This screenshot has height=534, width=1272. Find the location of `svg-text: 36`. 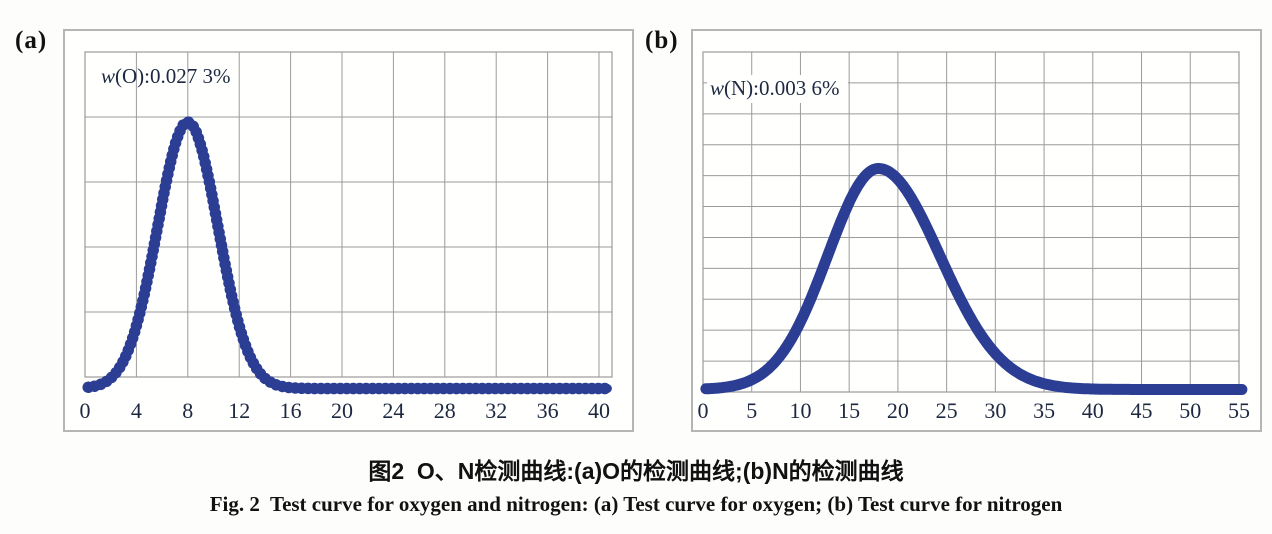

svg-text: 36 is located at coordinates (548, 410).